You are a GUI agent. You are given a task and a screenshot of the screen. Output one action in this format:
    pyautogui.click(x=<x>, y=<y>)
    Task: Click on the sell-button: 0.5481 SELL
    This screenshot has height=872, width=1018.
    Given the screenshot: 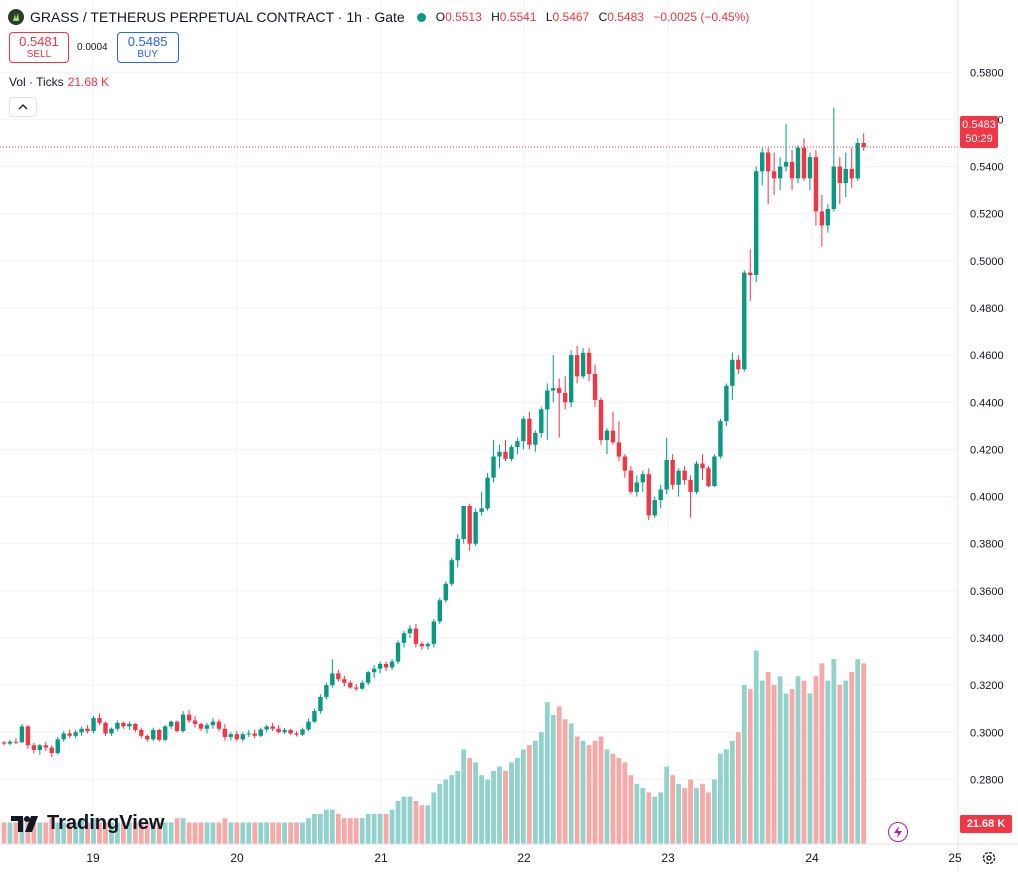 What is the action you would take?
    pyautogui.click(x=39, y=47)
    